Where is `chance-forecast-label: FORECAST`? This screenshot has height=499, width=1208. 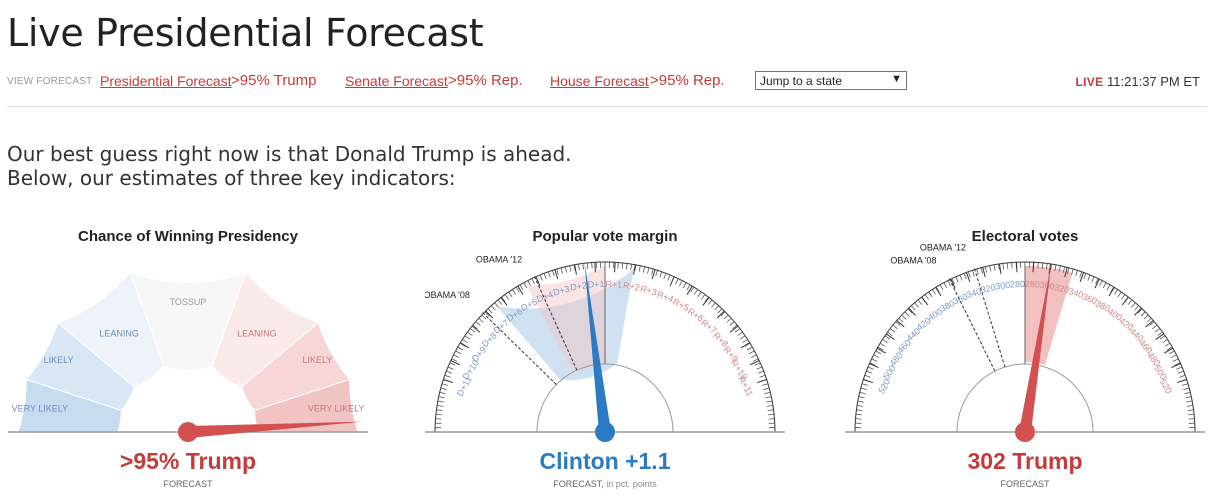
chance-forecast-label: FORECAST is located at coordinates (188, 484).